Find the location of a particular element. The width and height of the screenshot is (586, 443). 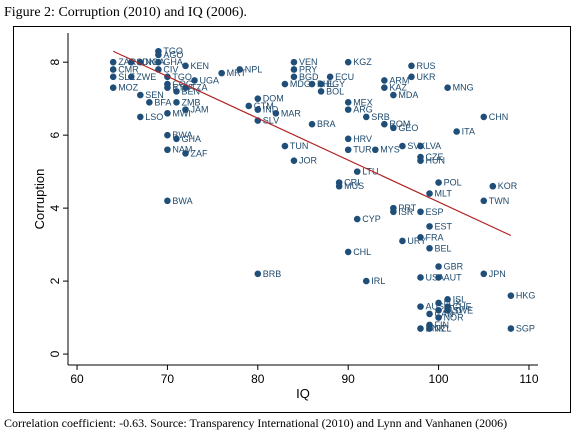

x-tick-label: 100 is located at coordinates (439, 379).